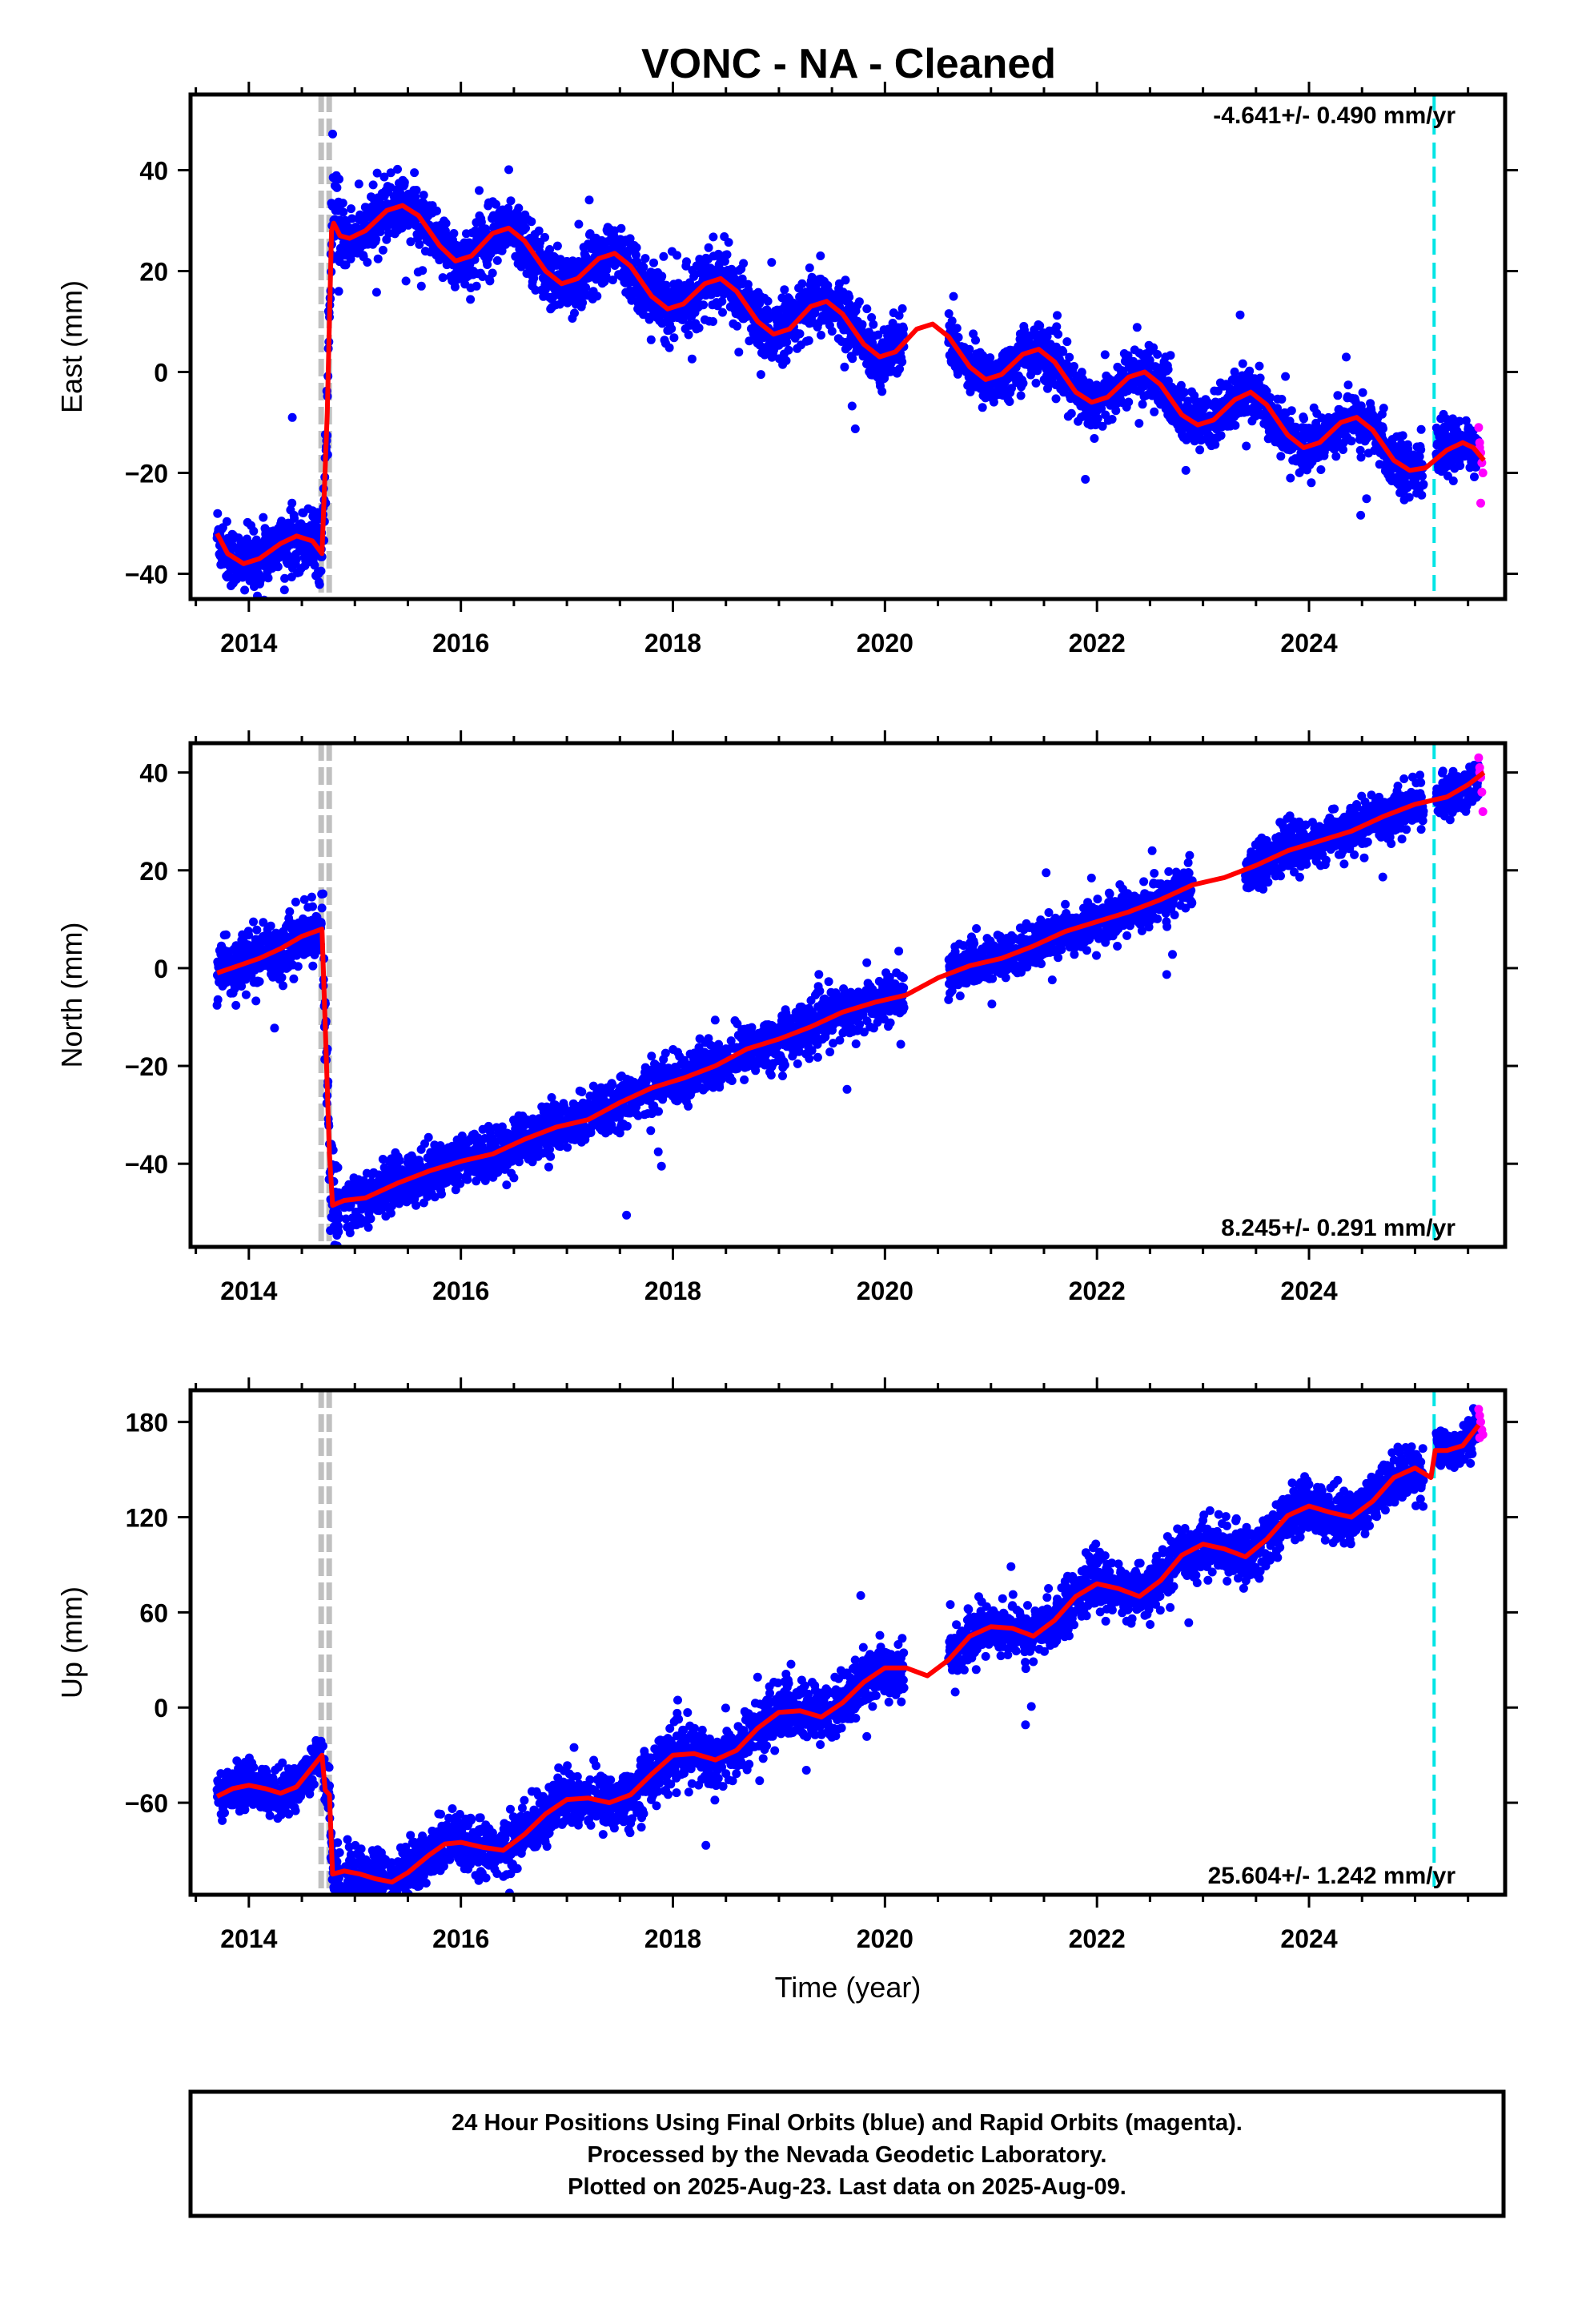 The height and width of the screenshot is (2324, 1582). What do you see at coordinates (1334, 116) in the screenshot?
I see `velocity-label: -4.641+/- 0.490 mm/yr` at bounding box center [1334, 116].